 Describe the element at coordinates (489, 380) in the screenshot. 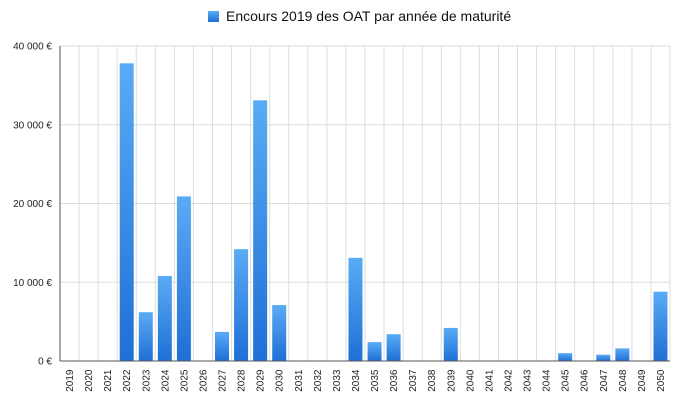

I see `x-tick-label: 2041` at that location.